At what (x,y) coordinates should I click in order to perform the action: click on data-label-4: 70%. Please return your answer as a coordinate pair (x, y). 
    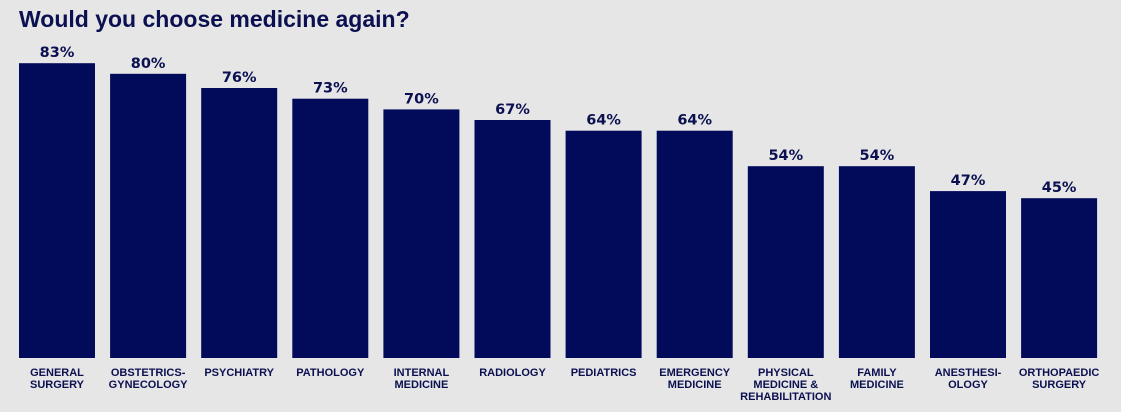
    Looking at the image, I should click on (421, 99).